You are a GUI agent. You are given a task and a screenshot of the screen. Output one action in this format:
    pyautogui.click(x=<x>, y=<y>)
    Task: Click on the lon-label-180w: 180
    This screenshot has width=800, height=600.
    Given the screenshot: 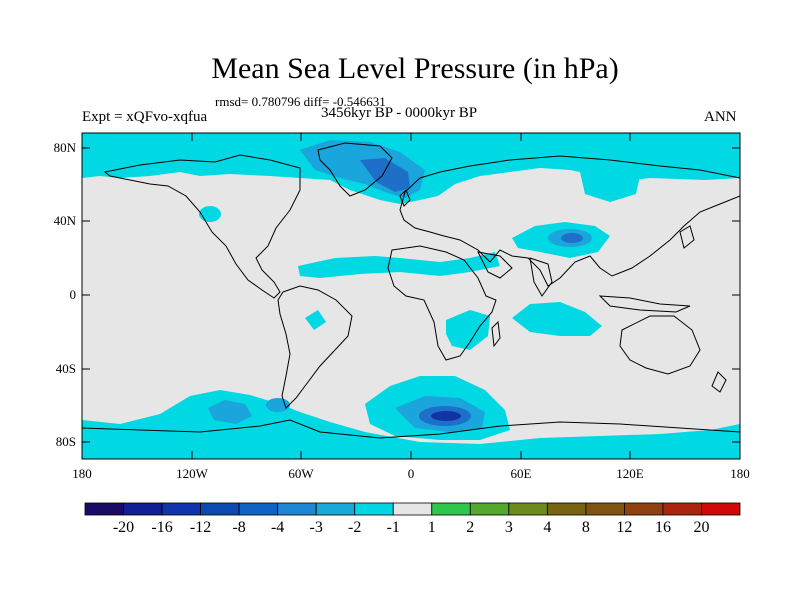 What is the action you would take?
    pyautogui.click(x=82, y=473)
    